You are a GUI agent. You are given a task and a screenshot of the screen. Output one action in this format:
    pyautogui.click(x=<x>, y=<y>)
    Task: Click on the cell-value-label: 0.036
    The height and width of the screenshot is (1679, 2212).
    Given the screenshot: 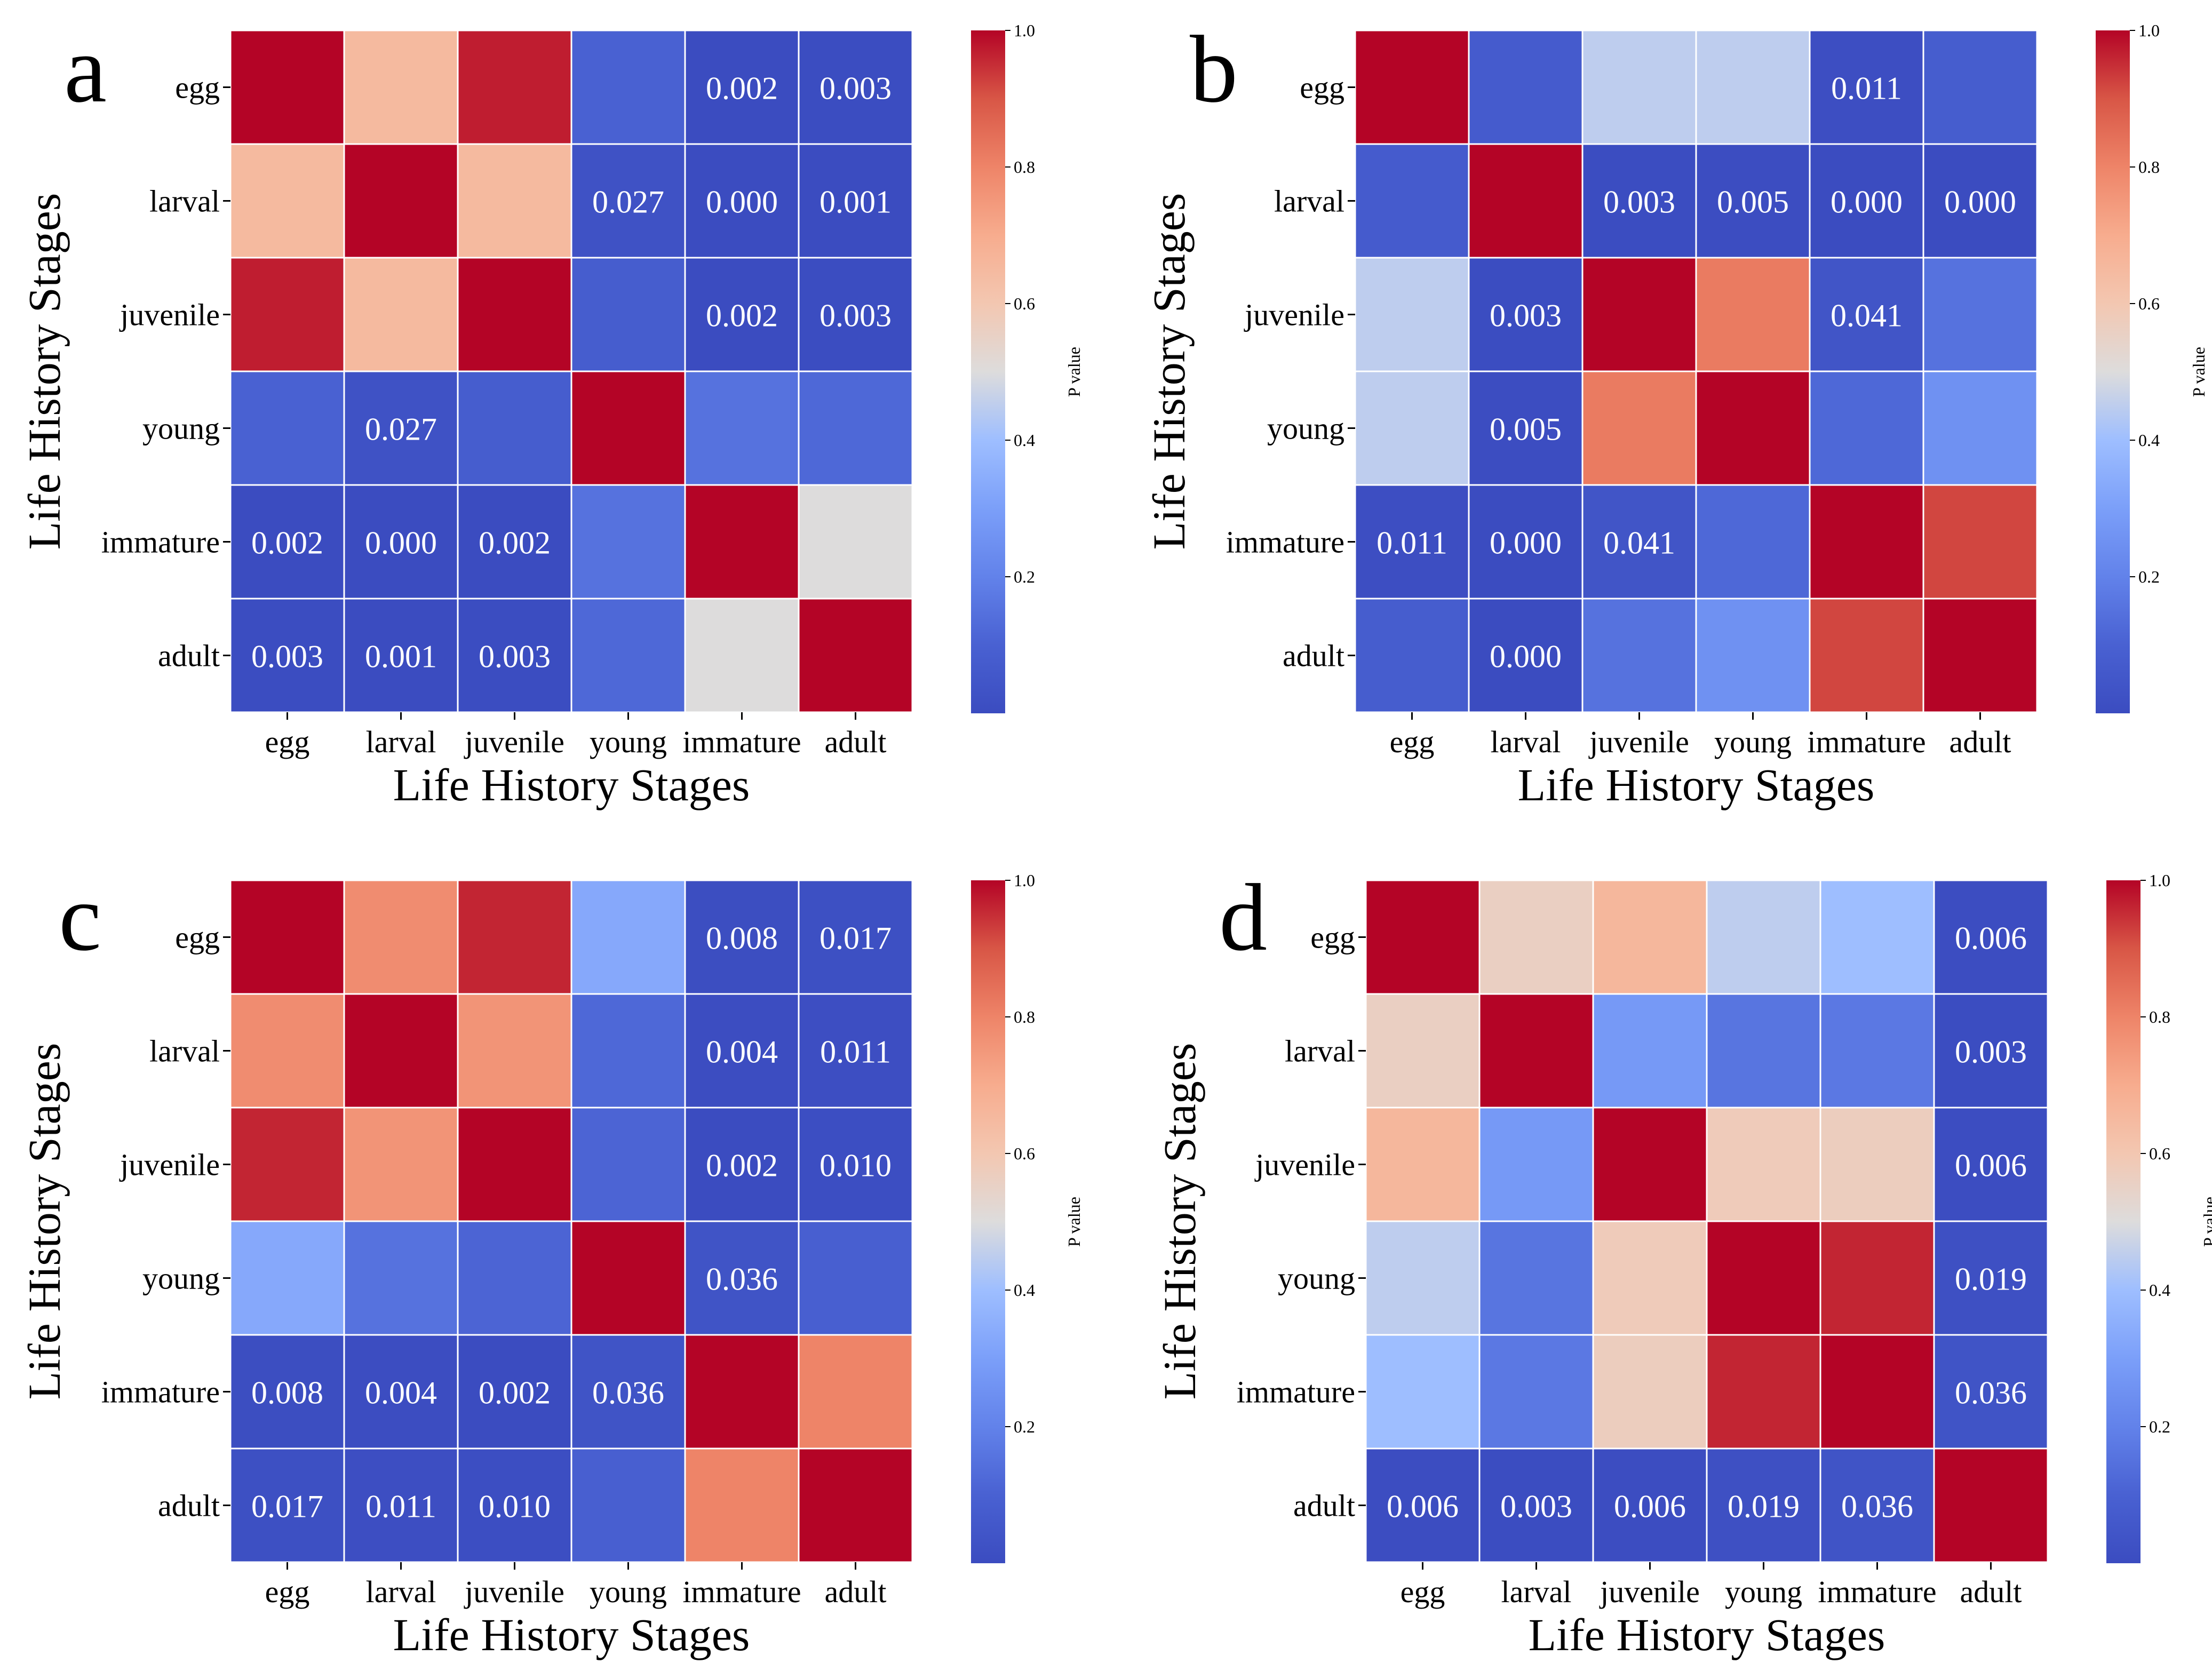 What is the action you would take?
    pyautogui.click(x=1991, y=1393)
    